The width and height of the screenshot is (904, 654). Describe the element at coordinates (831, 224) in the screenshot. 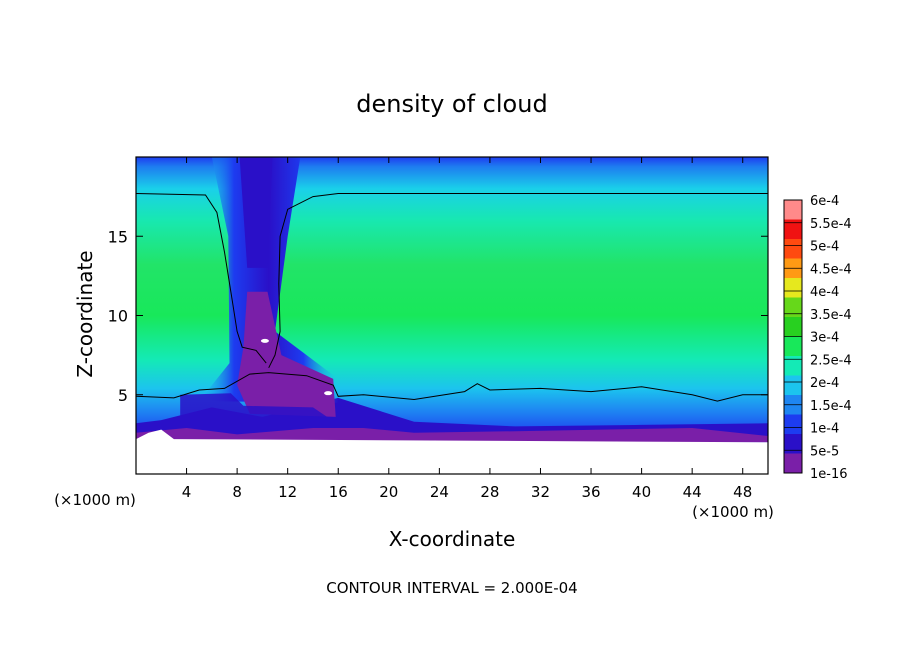

I see `colorbar-label: 5.5e-4` at that location.